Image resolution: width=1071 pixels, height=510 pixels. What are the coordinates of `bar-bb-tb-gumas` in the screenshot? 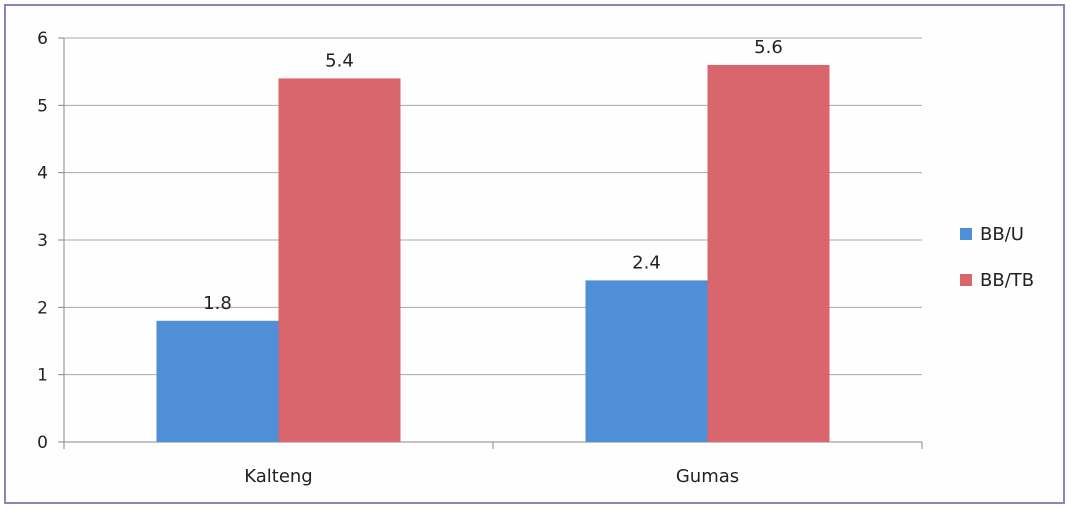 It's located at (768, 253).